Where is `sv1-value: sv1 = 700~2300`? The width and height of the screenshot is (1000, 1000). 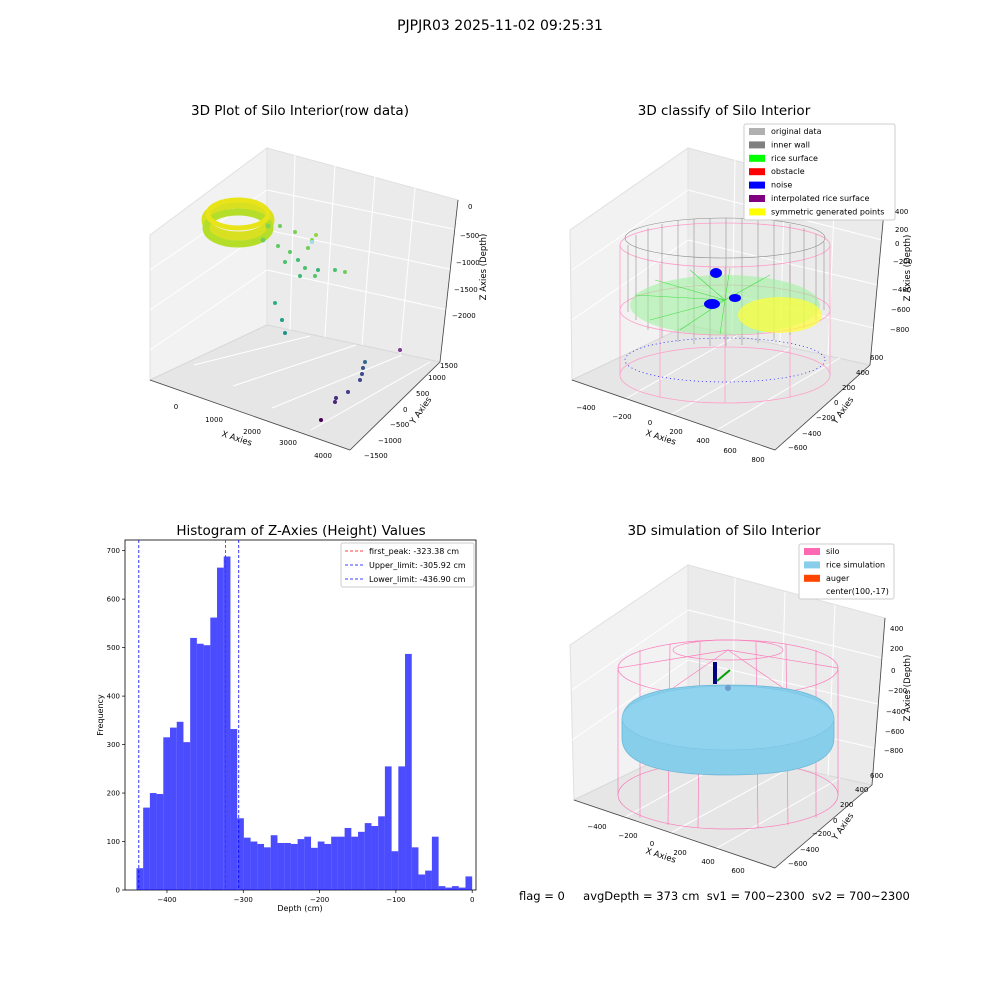 sv1-value: sv1 = 700~2300 is located at coordinates (755, 896).